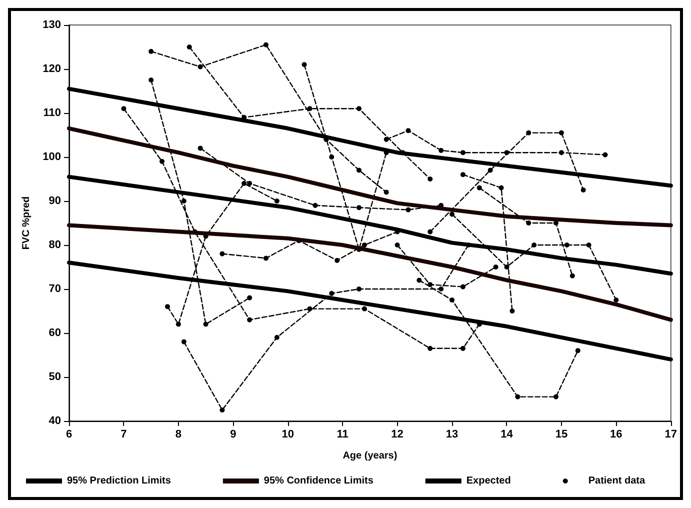 This screenshot has width=691, height=508. What do you see at coordinates (52, 113) in the screenshot?
I see `y-tick-label: 110` at bounding box center [52, 113].